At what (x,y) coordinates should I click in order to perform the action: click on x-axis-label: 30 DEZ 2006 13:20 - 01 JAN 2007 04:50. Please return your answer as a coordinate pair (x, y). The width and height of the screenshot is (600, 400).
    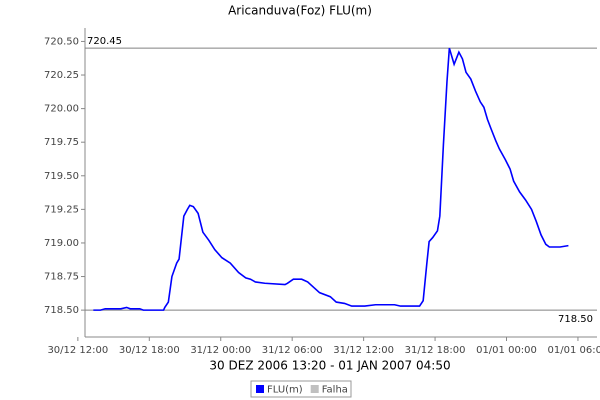
    Looking at the image, I should click on (329, 366).